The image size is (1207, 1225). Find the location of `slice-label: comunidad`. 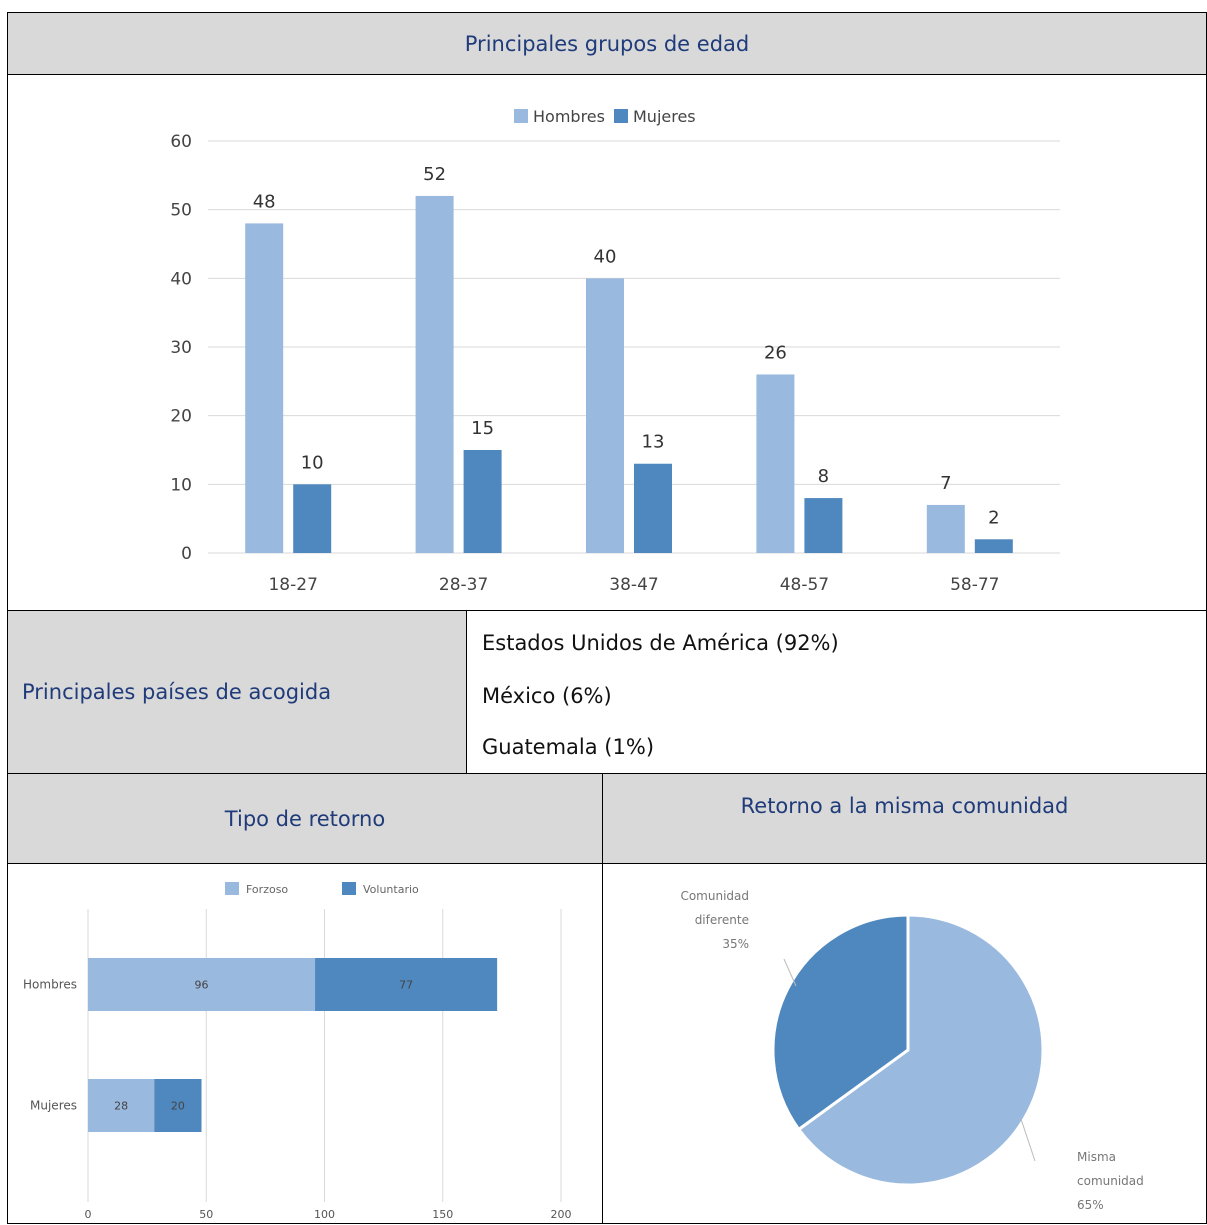

slice-label: comunidad is located at coordinates (1110, 1181).